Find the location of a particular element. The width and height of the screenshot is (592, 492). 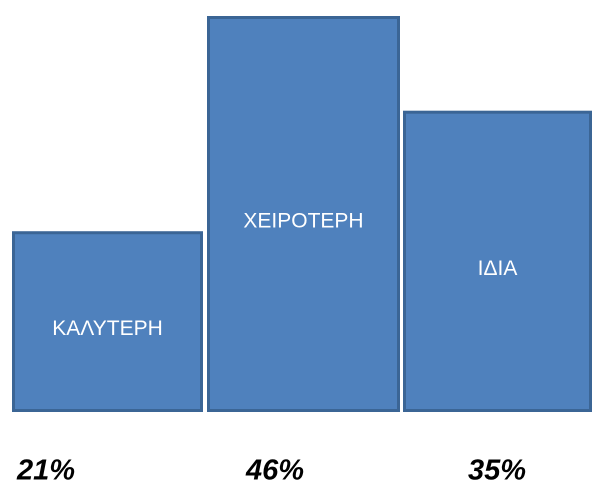

category-label: ΧΕΙΡΟΤΕΡΗ is located at coordinates (303, 221).